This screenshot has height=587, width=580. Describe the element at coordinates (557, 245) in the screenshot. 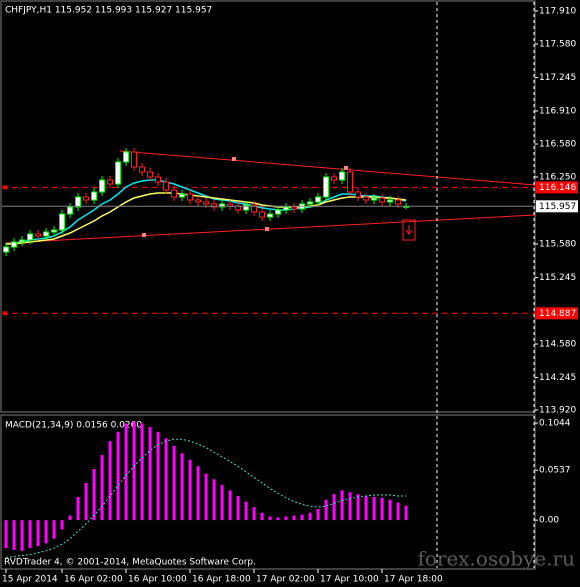

I see `y-tick-label: 115.580` at that location.